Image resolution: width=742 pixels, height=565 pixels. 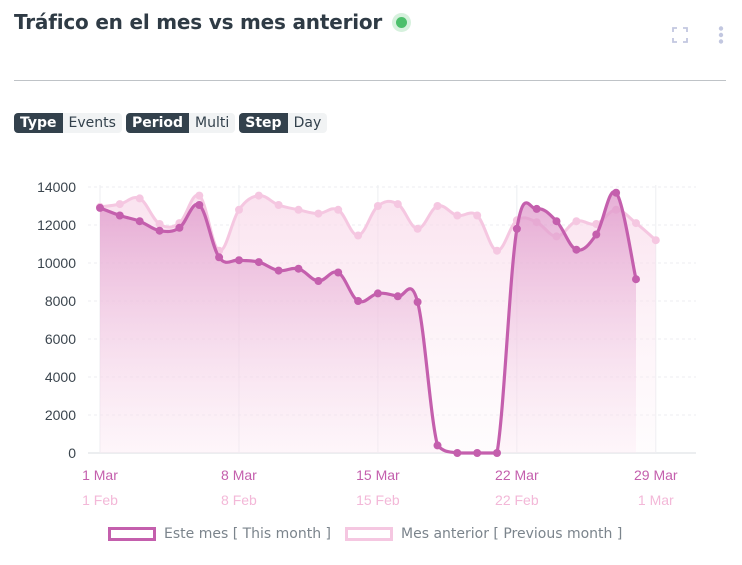 I want to click on y-tick-label: 10000, so click(x=56, y=263).